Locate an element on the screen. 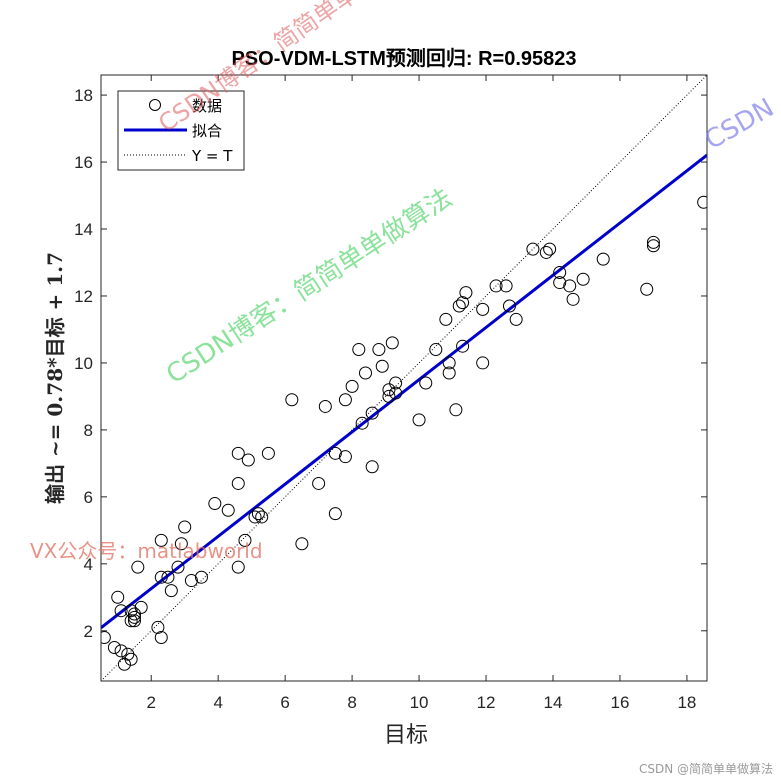 The image size is (781, 781). y-tick-label: 12 is located at coordinates (83, 296).